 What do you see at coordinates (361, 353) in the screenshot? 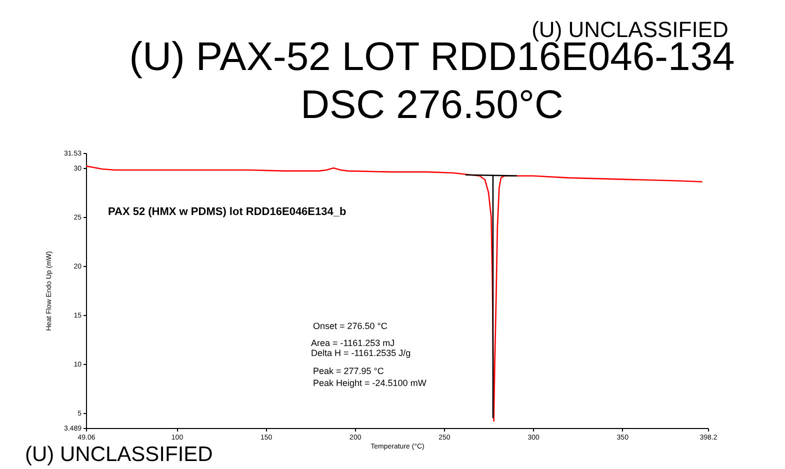
I see `annotation: Delta H = -1161.2535 J/g` at bounding box center [361, 353].